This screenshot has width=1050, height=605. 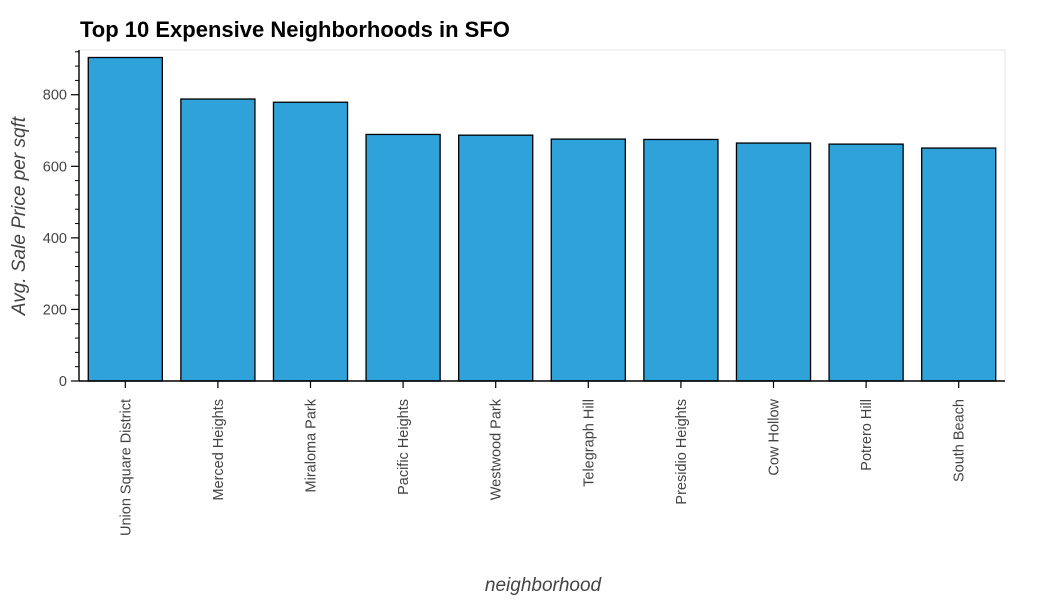 What do you see at coordinates (295, 29) in the screenshot?
I see `chart-title: Top 10 Expensive Neighborhoods in SFO` at bounding box center [295, 29].